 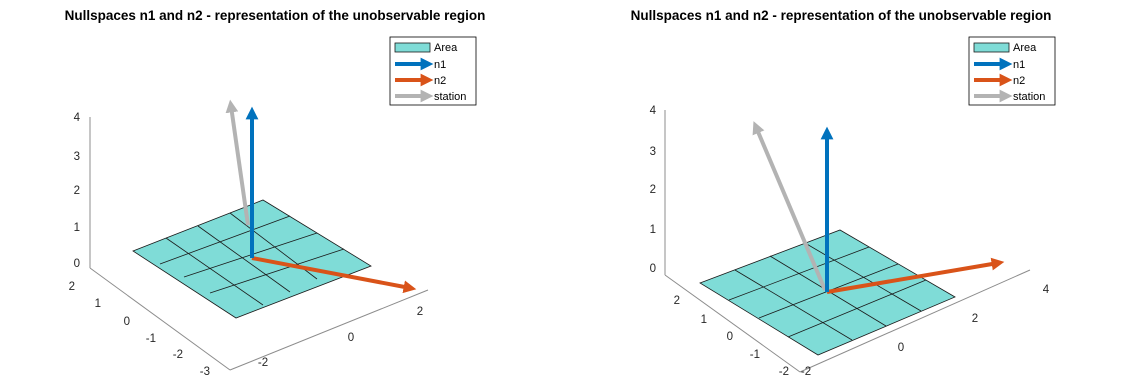 What do you see at coordinates (205, 372) in the screenshot?
I see `y-tick-label: -3` at bounding box center [205, 372].